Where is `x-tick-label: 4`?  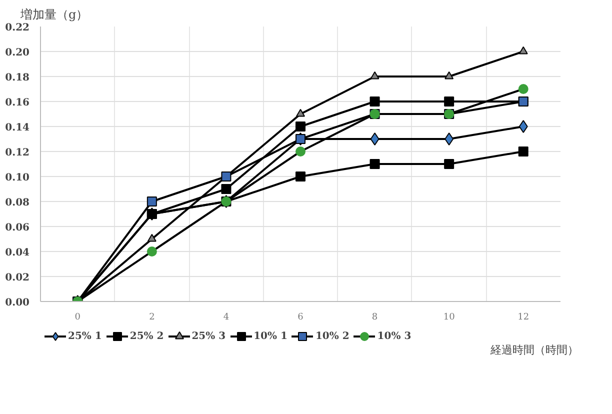
x-tick-label: 4 is located at coordinates (226, 317).